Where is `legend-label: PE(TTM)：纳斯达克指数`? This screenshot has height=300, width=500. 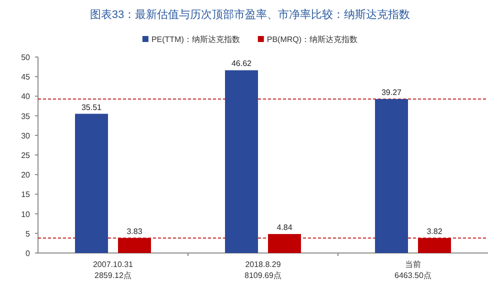 legend-label: PE(TTM)：纳斯达克指数 is located at coordinates (195, 39).